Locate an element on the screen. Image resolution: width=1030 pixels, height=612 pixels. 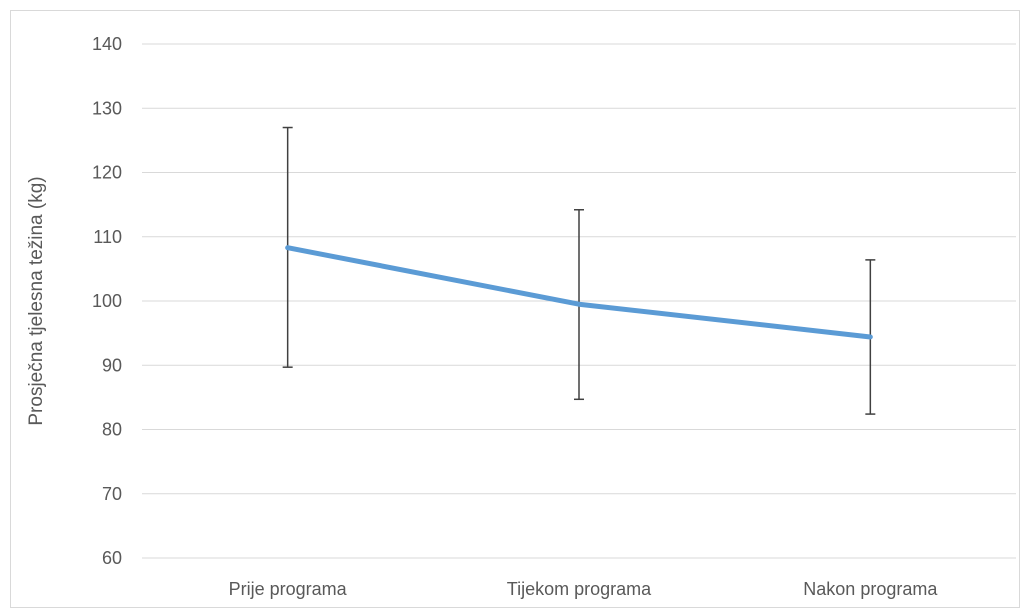
y-tick-label-120: 120 is located at coordinates (107, 173).